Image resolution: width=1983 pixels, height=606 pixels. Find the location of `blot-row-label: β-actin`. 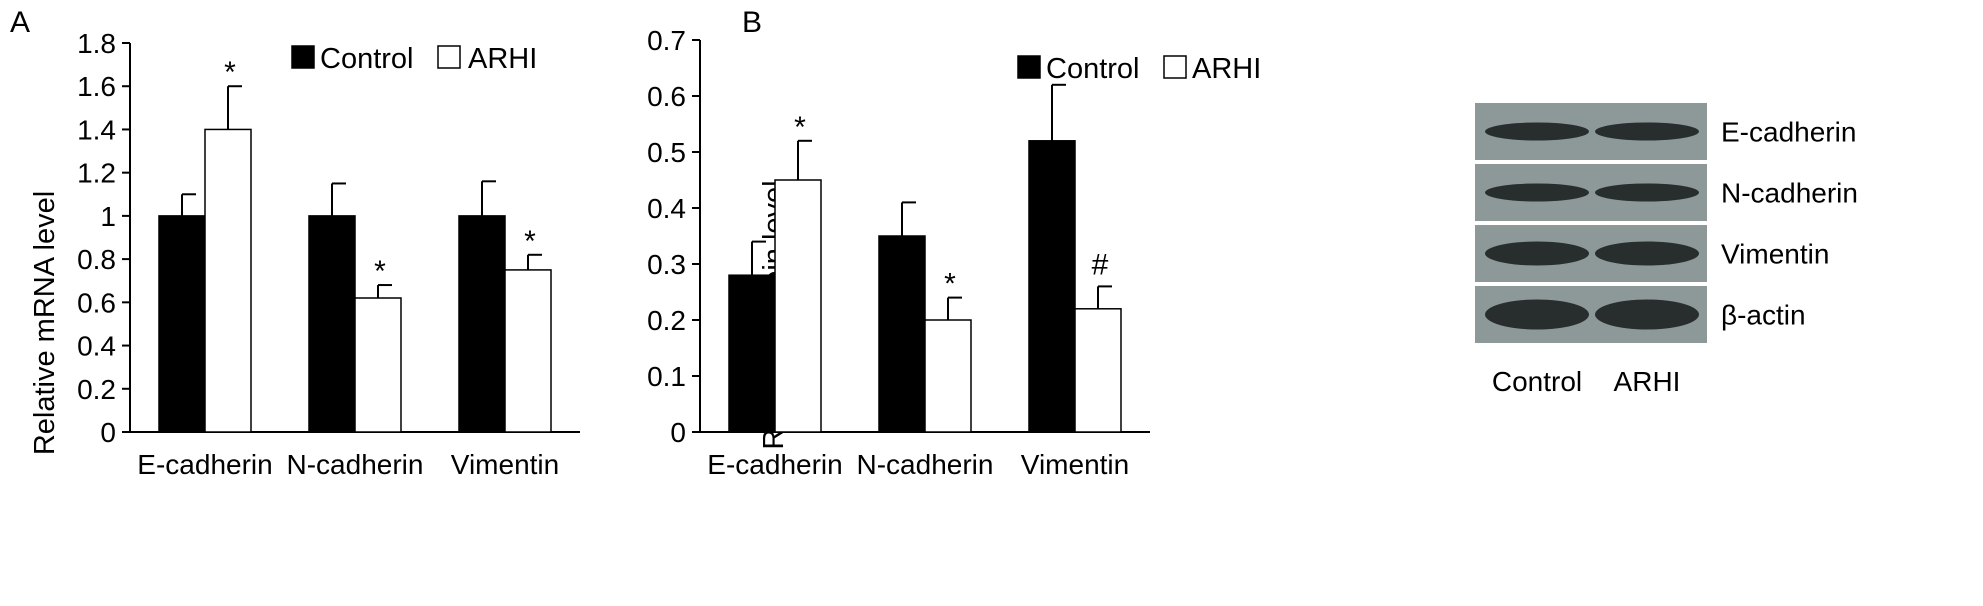

blot-row-label: β-actin is located at coordinates (1763, 315).